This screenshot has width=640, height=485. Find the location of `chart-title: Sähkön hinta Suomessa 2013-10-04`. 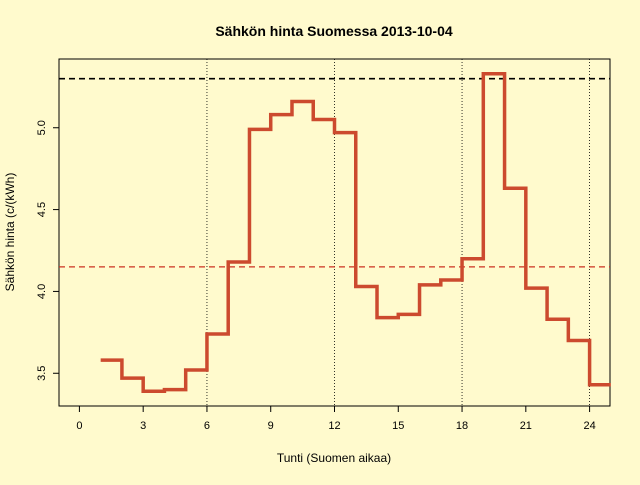

chart-title: Sähkön hinta Suomessa 2013-10-04 is located at coordinates (334, 31).